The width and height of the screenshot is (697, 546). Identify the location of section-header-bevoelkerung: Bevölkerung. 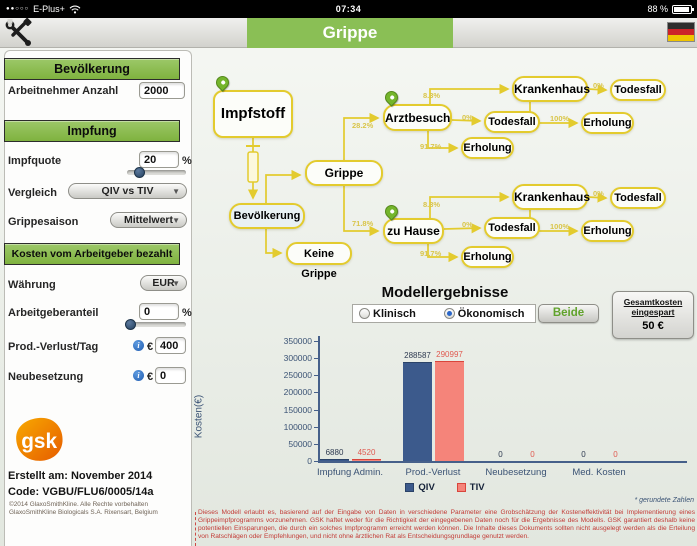
(92, 69).